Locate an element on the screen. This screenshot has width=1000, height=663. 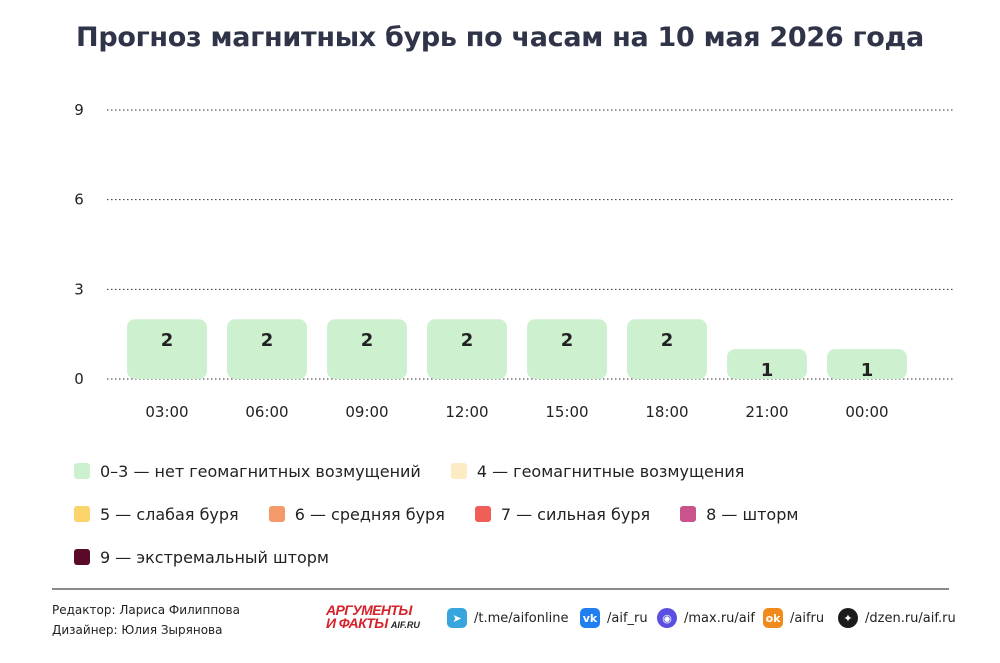
legend-label: 5 — слабая буря is located at coordinates (169, 514).